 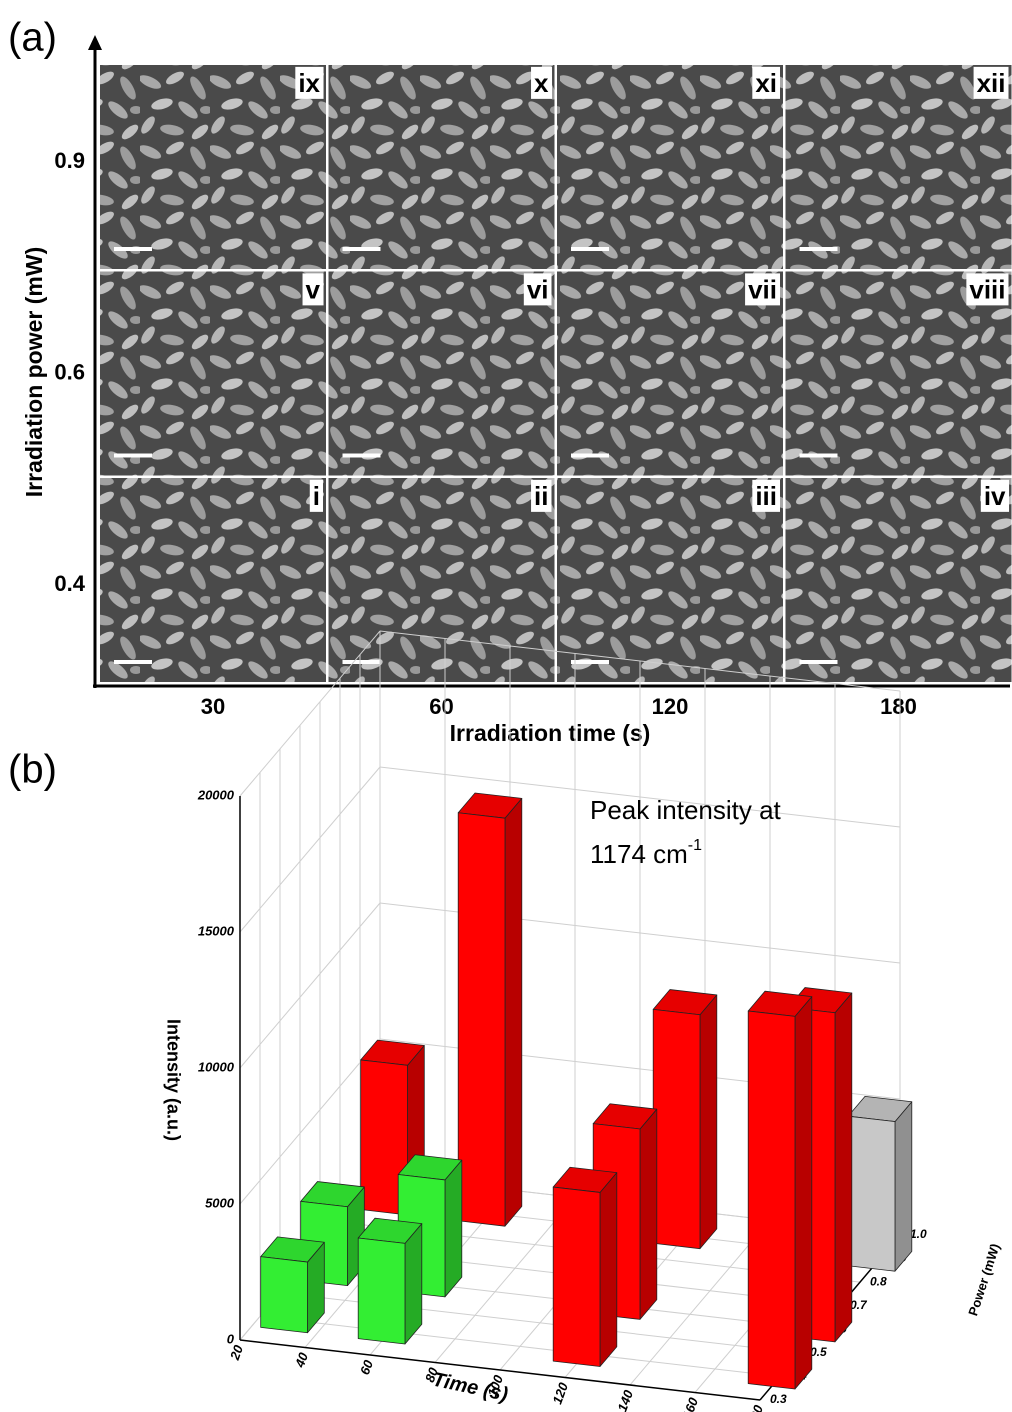 I want to click on y-axis-title: Irradiation power (mW), so click(x=34, y=372).